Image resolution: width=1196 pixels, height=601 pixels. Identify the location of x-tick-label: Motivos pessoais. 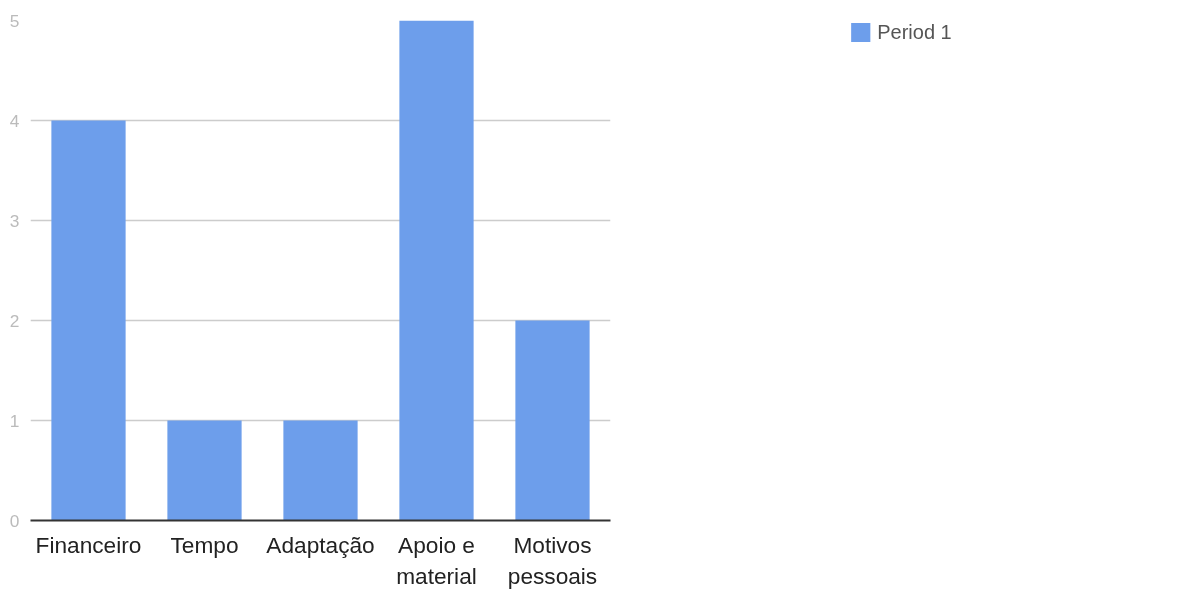
(552, 560).